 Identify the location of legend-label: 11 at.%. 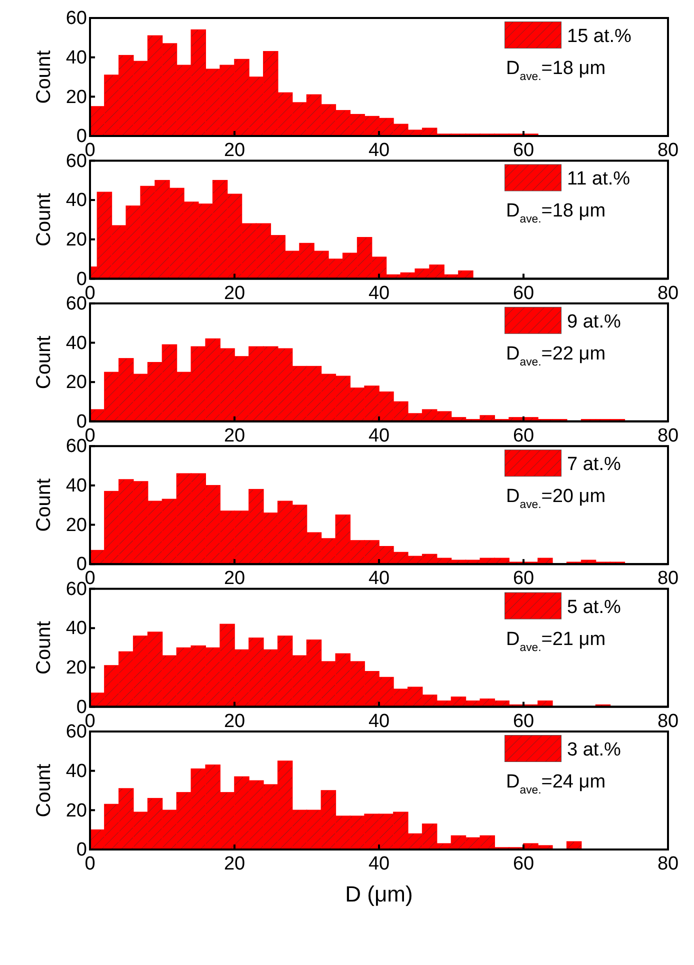
(598, 179).